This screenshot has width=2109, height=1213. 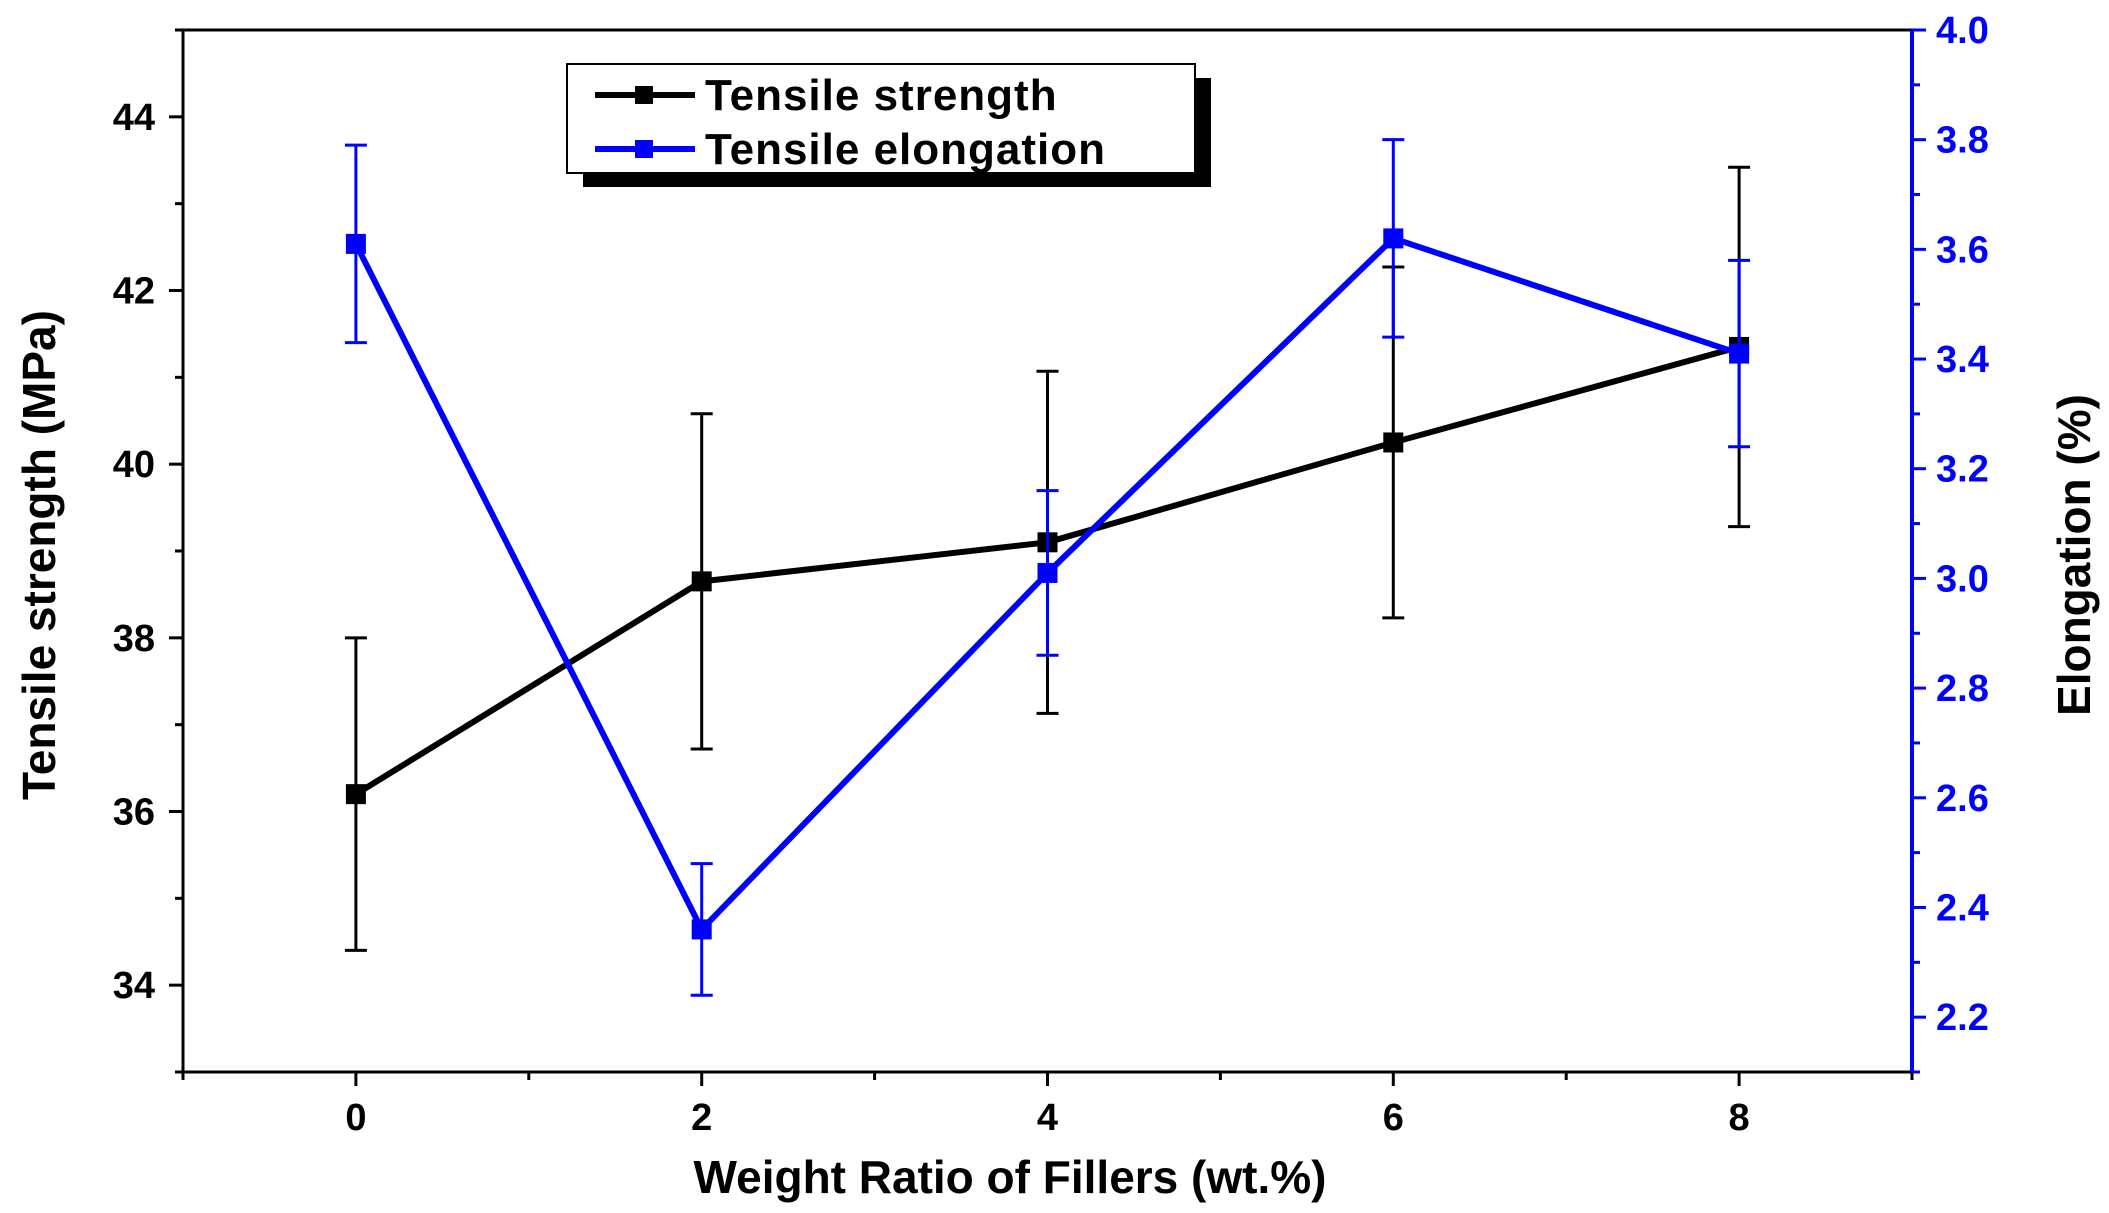 I want to click on y-right-tick-label: 3.2, so click(x=1962, y=470).